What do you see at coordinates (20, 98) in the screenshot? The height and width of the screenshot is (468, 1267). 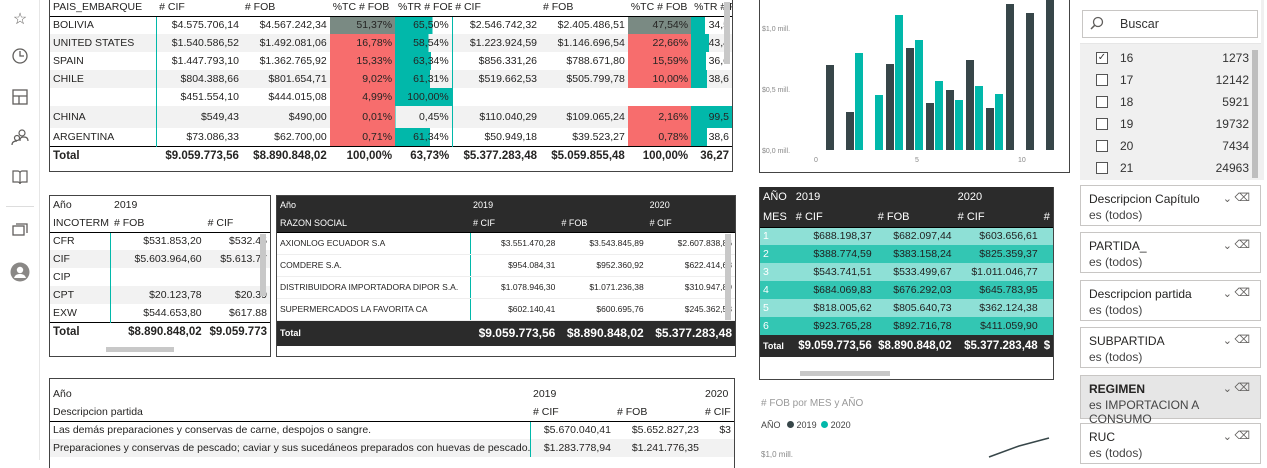 I see `apps-icon` at bounding box center [20, 98].